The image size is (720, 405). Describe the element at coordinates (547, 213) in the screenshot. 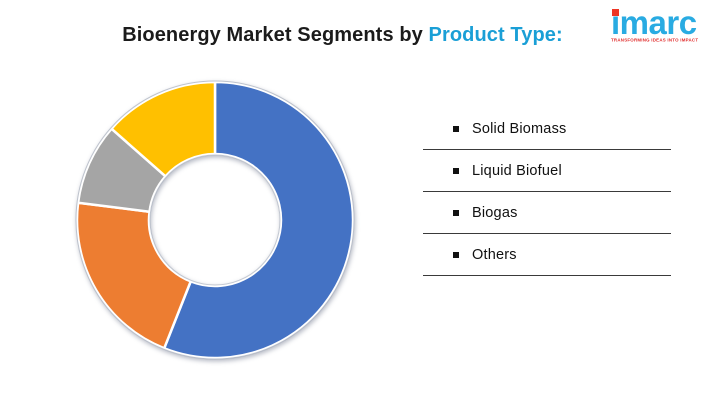

I see `legend-item-biogas: Biogas` at that location.